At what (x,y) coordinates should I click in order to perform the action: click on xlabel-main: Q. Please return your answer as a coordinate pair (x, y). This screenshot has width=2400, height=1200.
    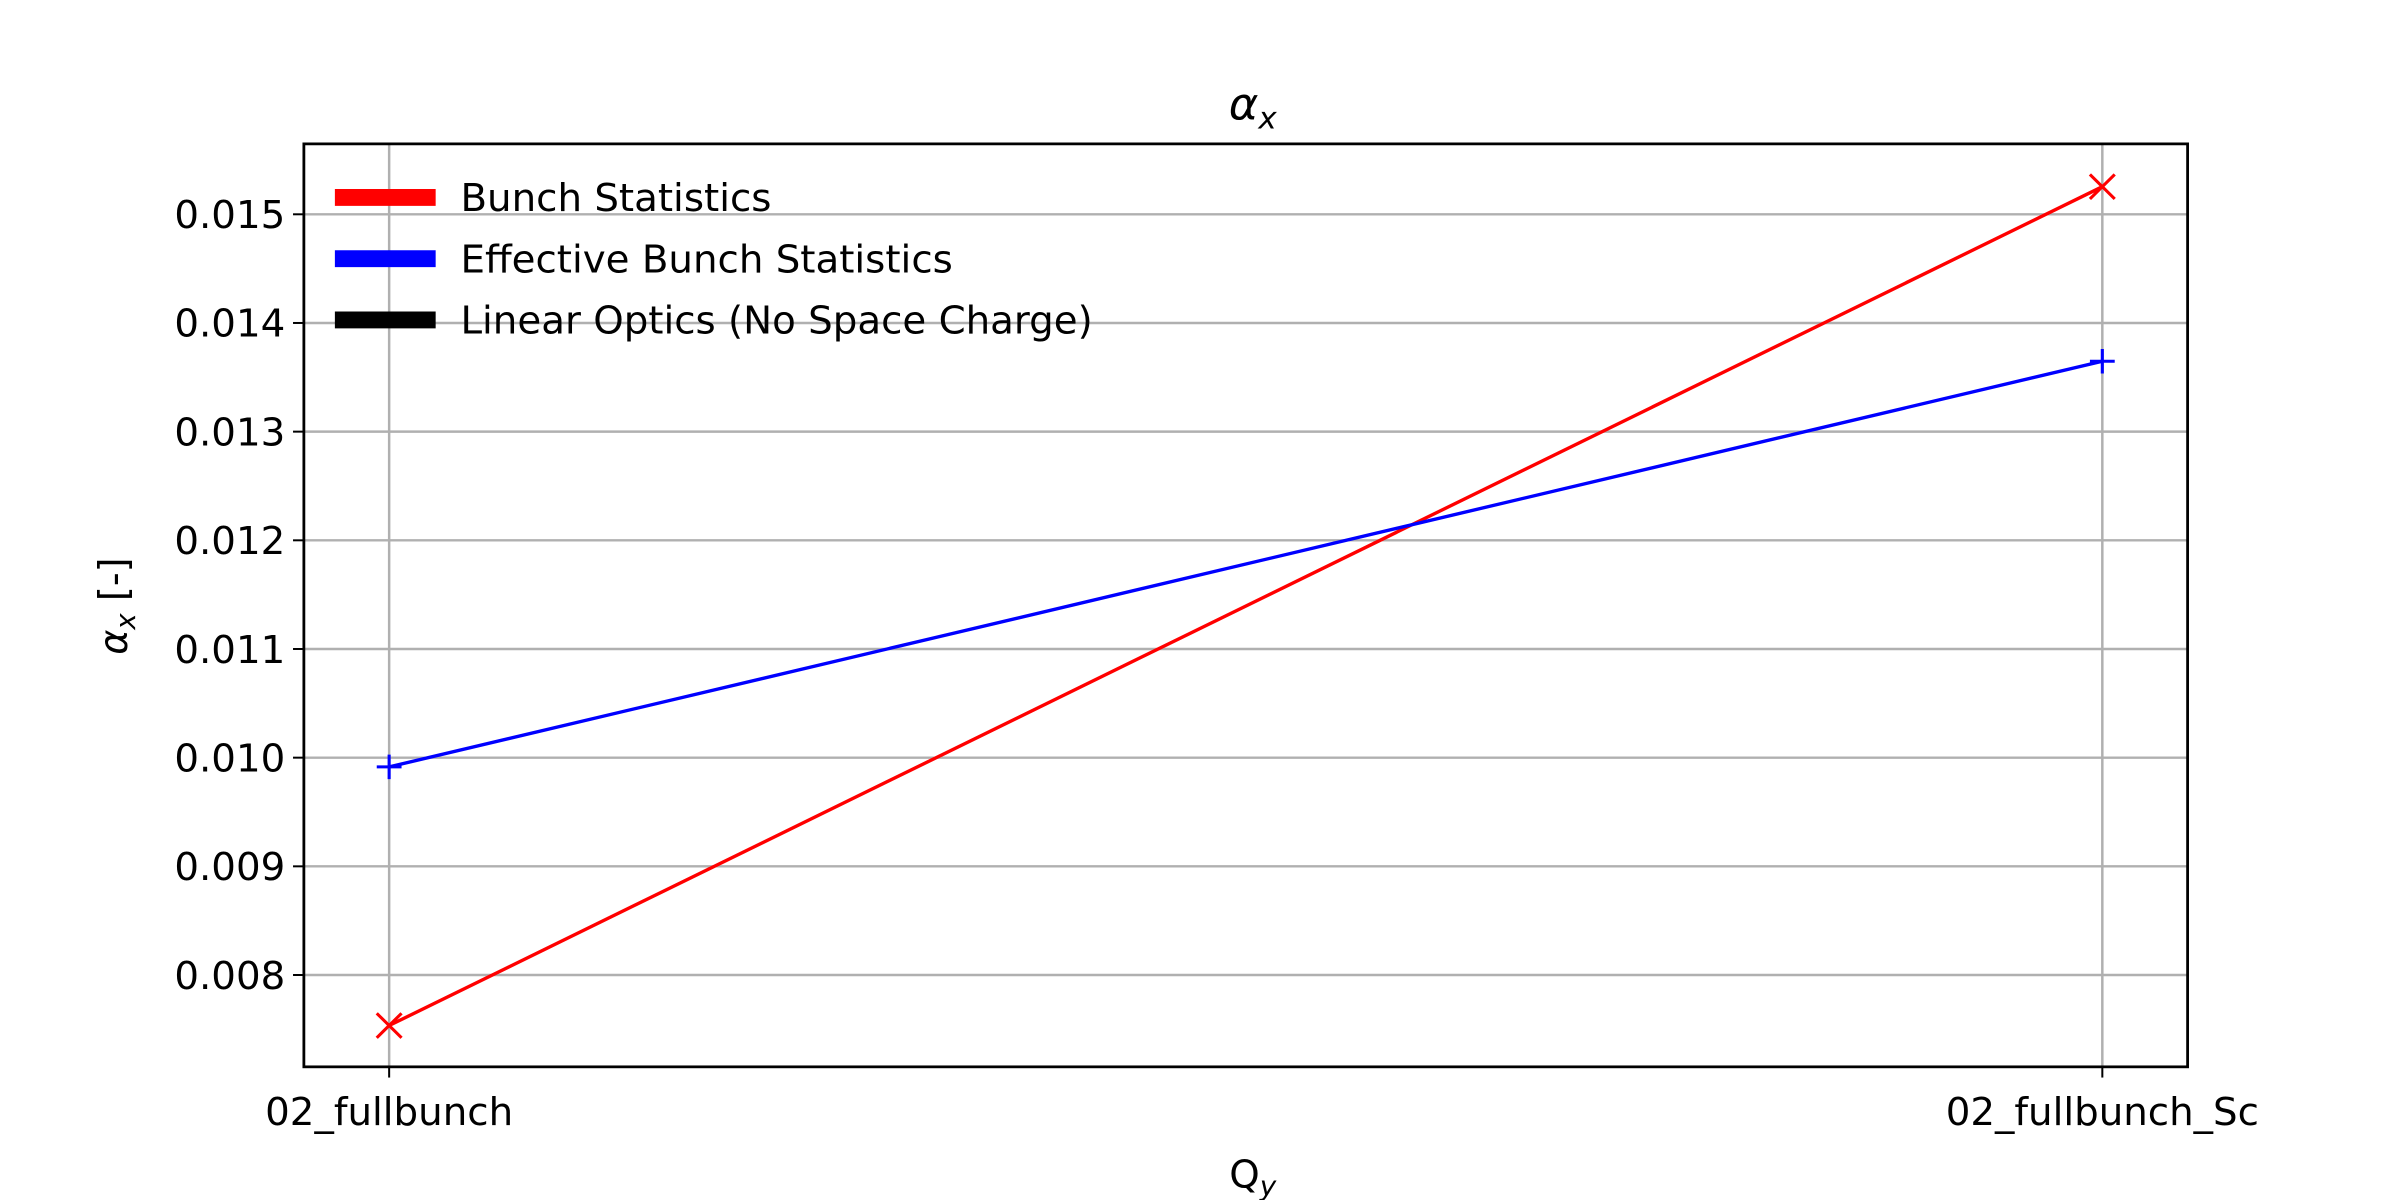
    Looking at the image, I should click on (1244, 1175).